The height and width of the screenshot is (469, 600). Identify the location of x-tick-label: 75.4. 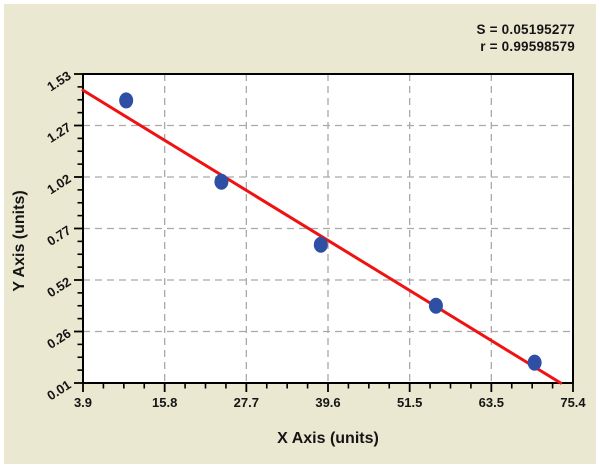
(573, 402).